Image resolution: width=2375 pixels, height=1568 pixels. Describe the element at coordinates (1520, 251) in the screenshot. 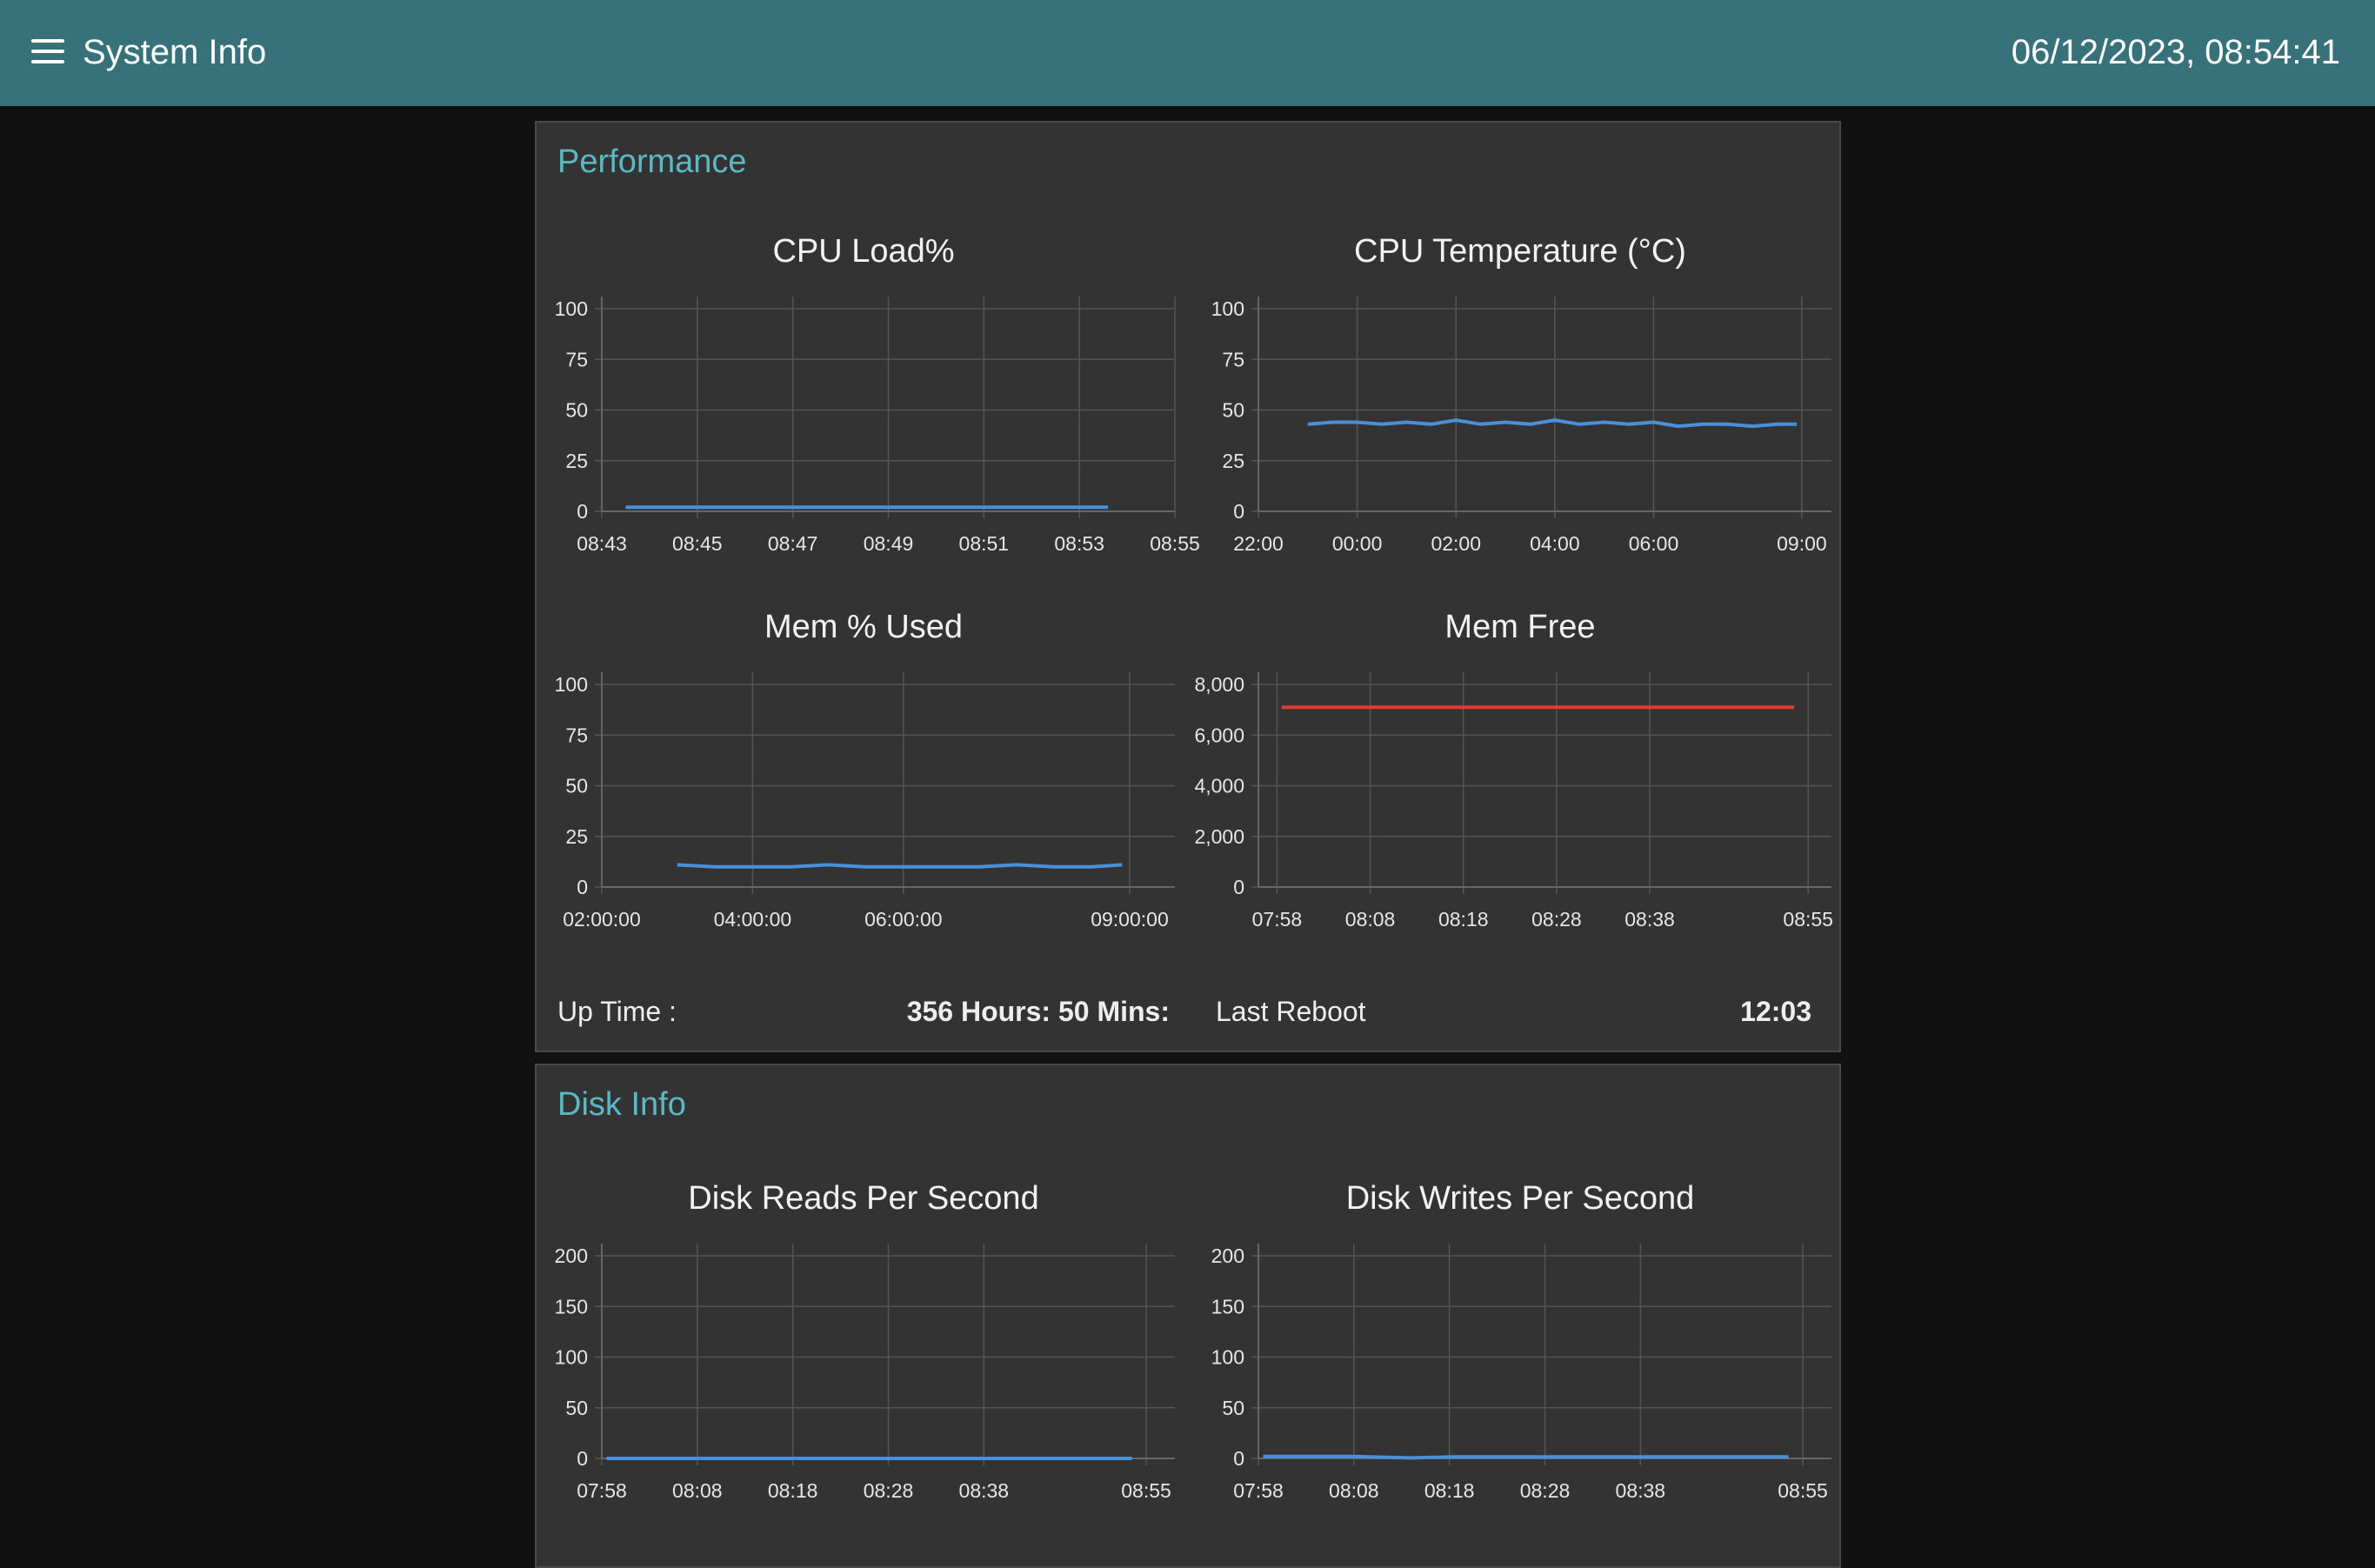

I see `chart-title: CPU Temperature (°C)` at that location.